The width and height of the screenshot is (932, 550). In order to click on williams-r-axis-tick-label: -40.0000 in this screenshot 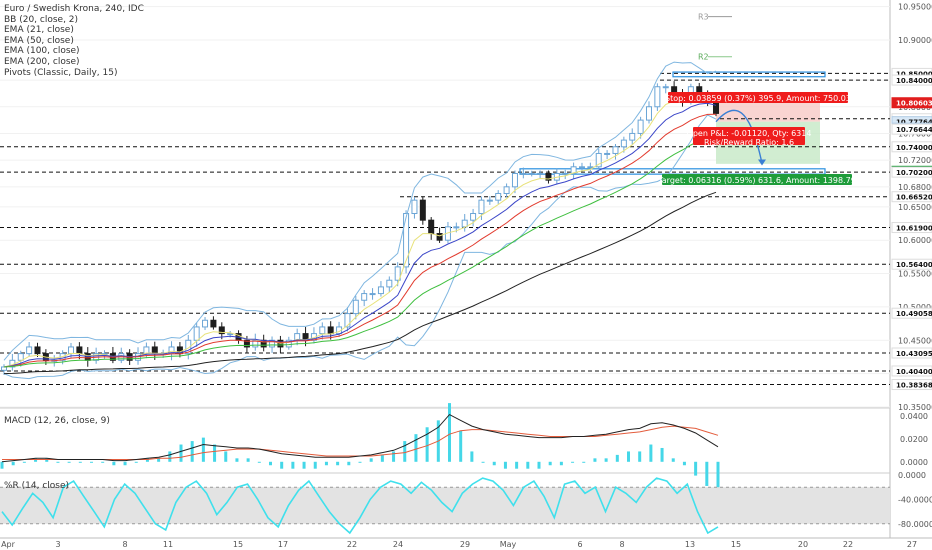, I will do `click(915, 499)`.